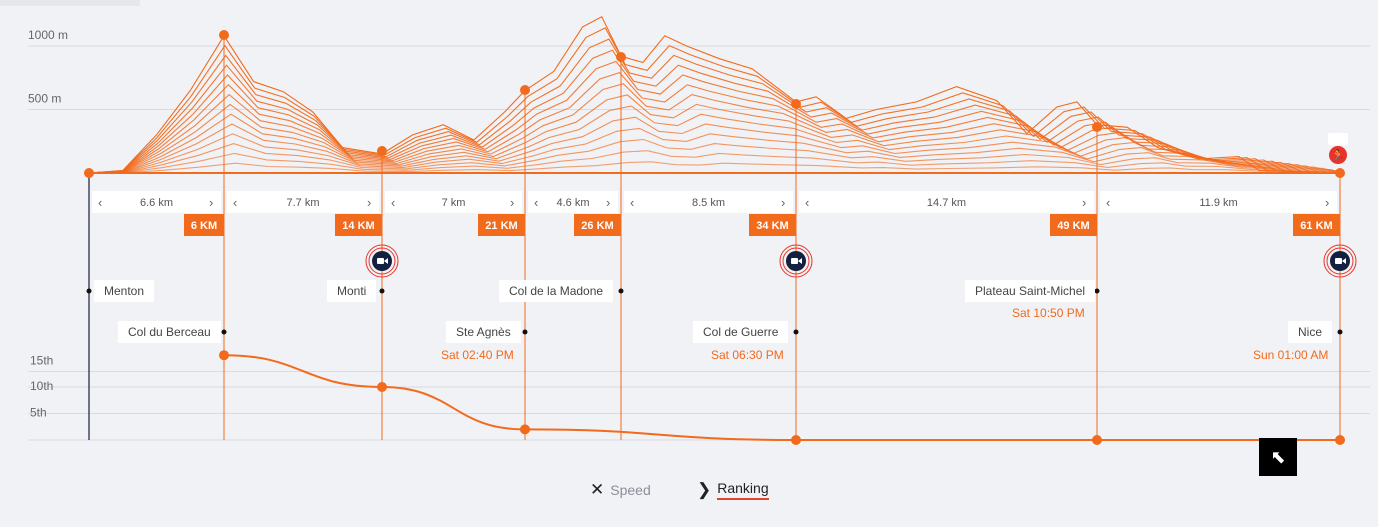 Image resolution: width=1378 pixels, height=527 pixels. I want to click on ranking-axis-label: 5th, so click(38, 413).